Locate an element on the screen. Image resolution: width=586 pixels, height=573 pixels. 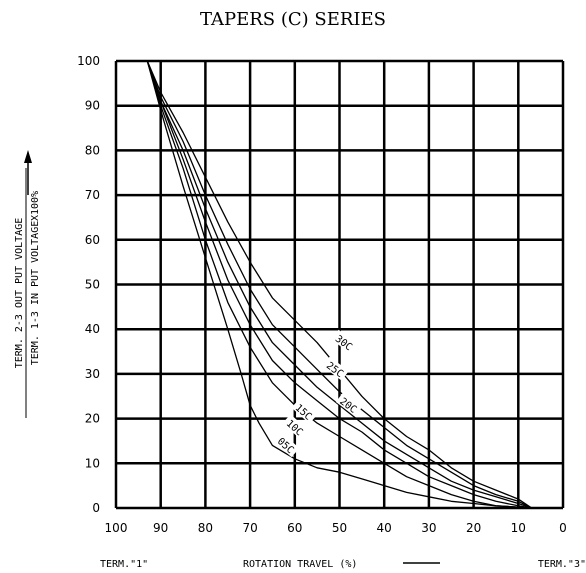
x-tick-label: 50 is located at coordinates (339, 528).